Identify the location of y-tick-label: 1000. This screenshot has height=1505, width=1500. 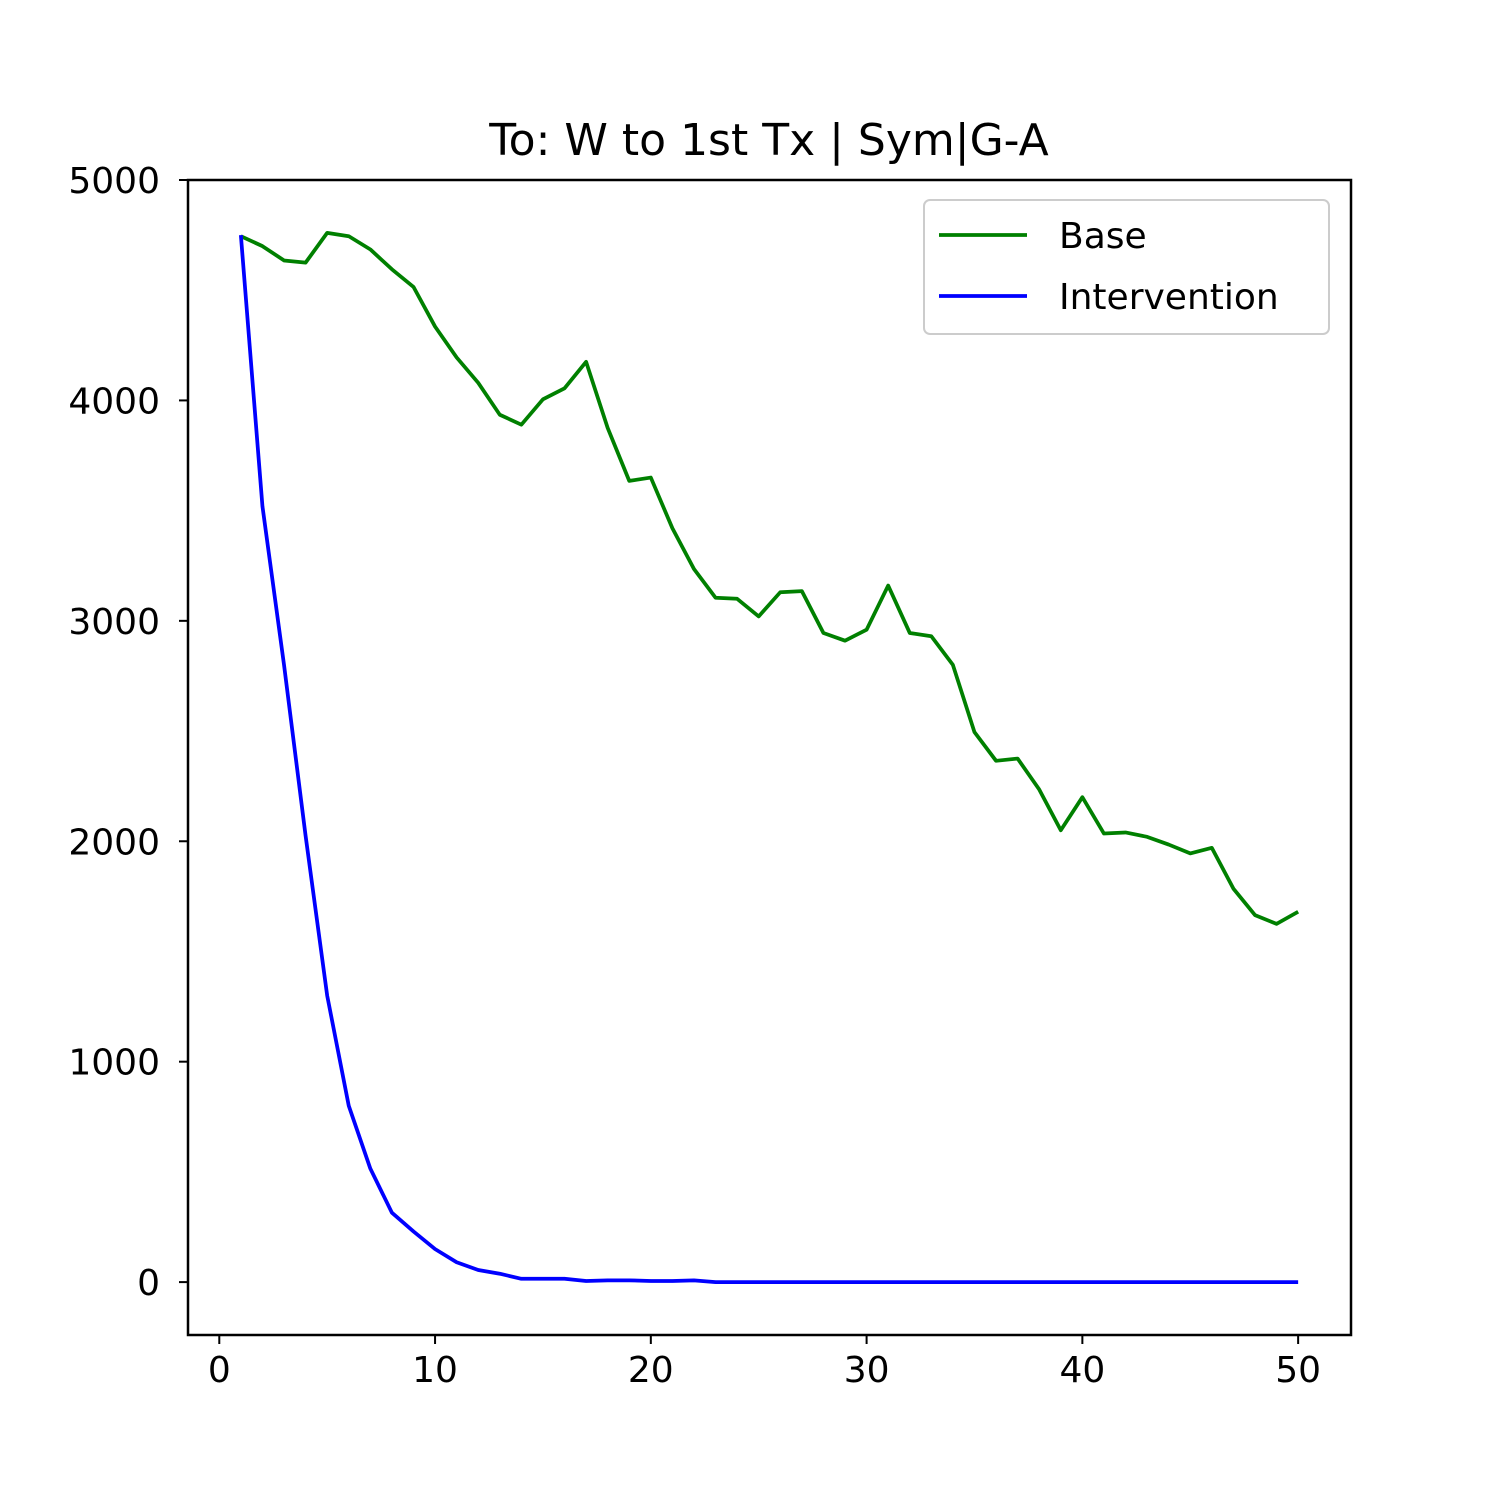
(114, 1063).